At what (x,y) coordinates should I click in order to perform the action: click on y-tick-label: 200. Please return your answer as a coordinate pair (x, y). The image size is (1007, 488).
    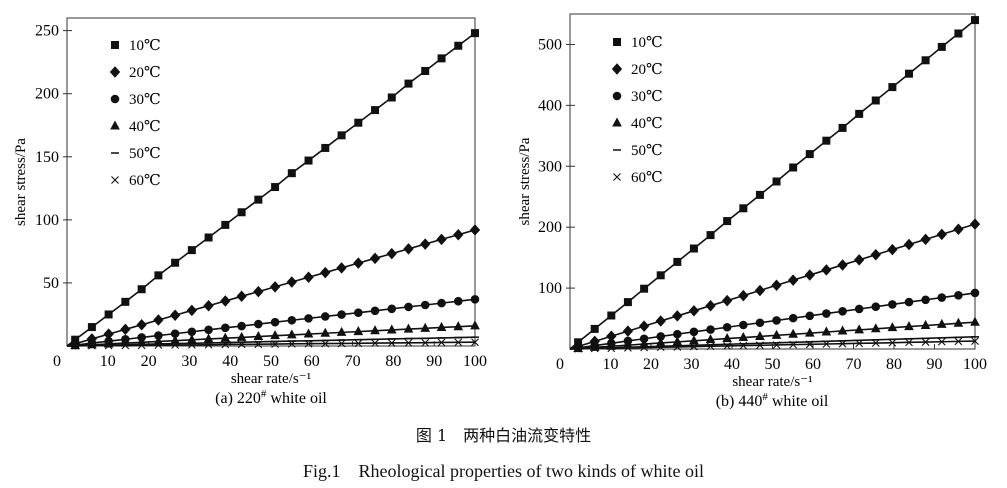
    Looking at the image, I should click on (47, 94).